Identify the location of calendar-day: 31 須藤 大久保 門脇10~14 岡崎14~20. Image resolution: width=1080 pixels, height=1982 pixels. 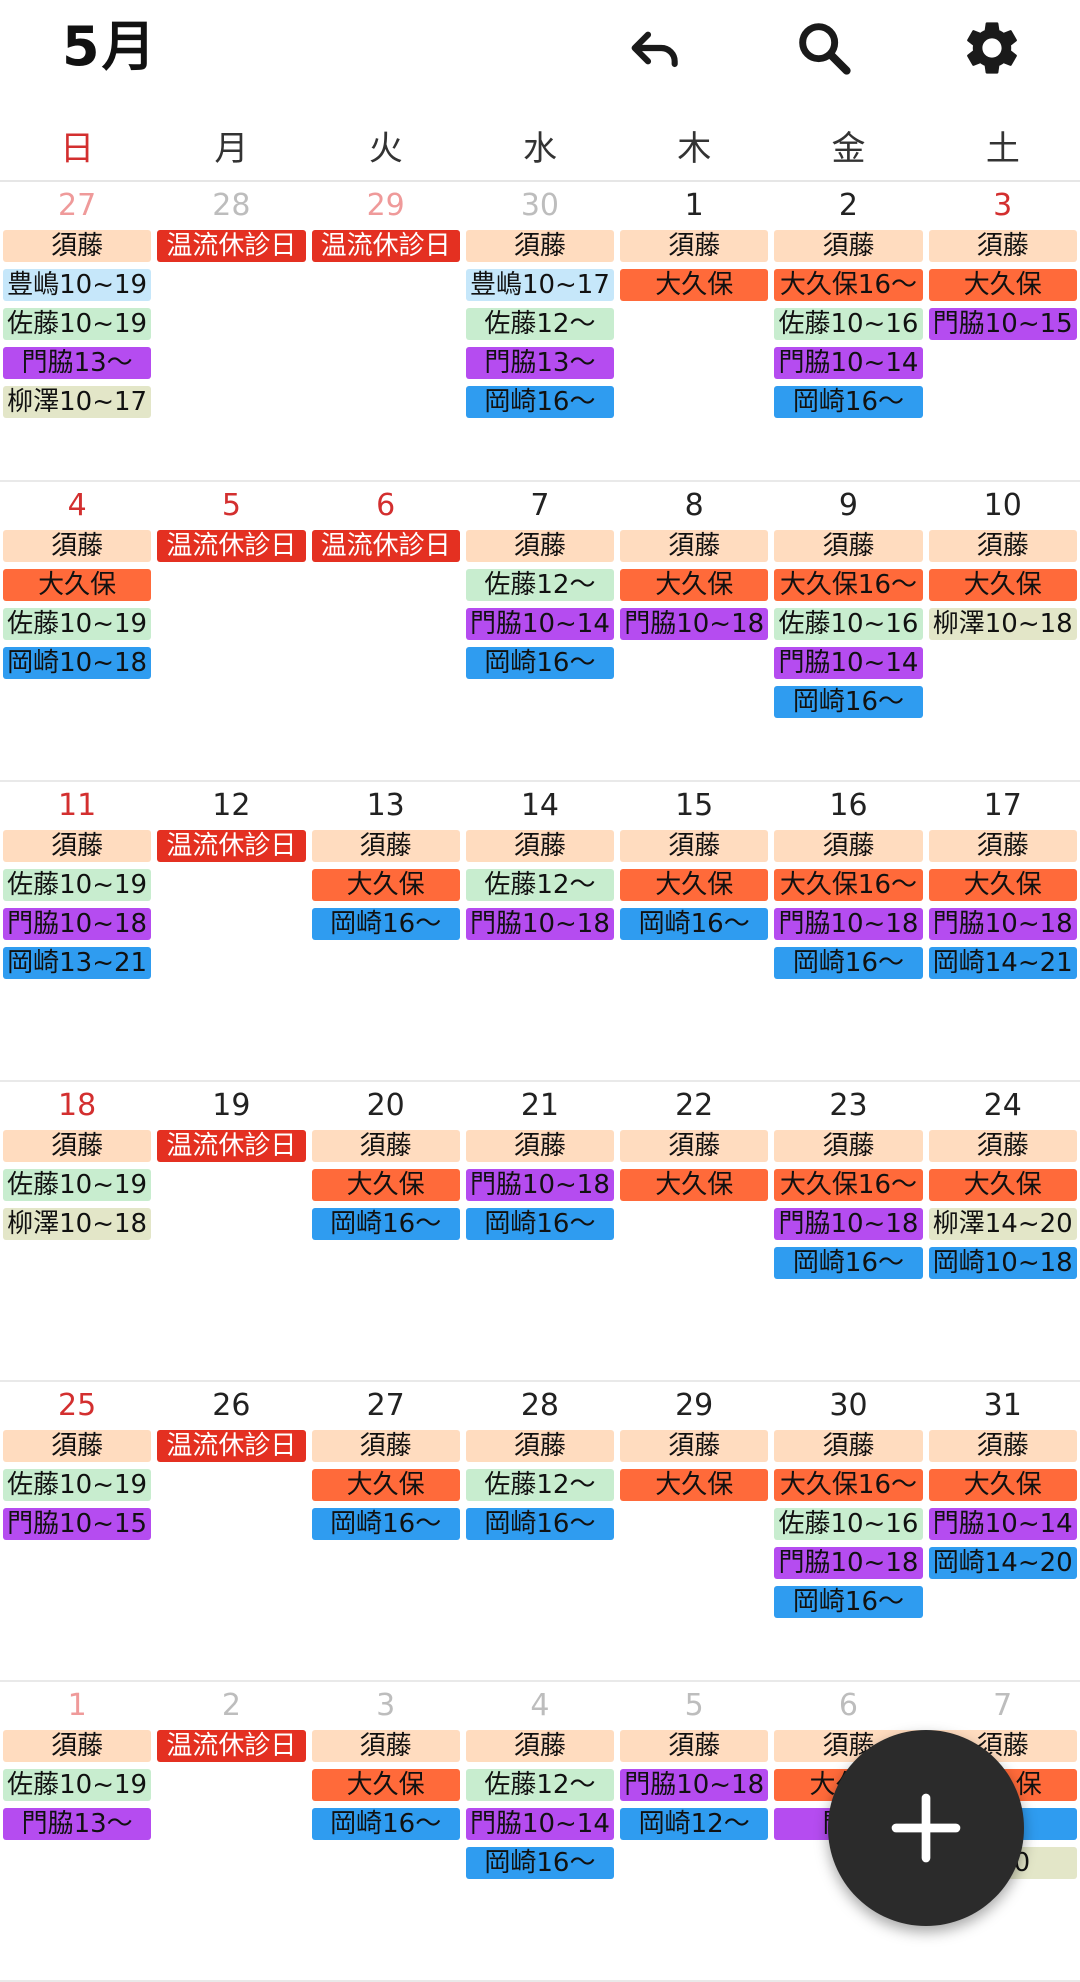
(1003, 1531).